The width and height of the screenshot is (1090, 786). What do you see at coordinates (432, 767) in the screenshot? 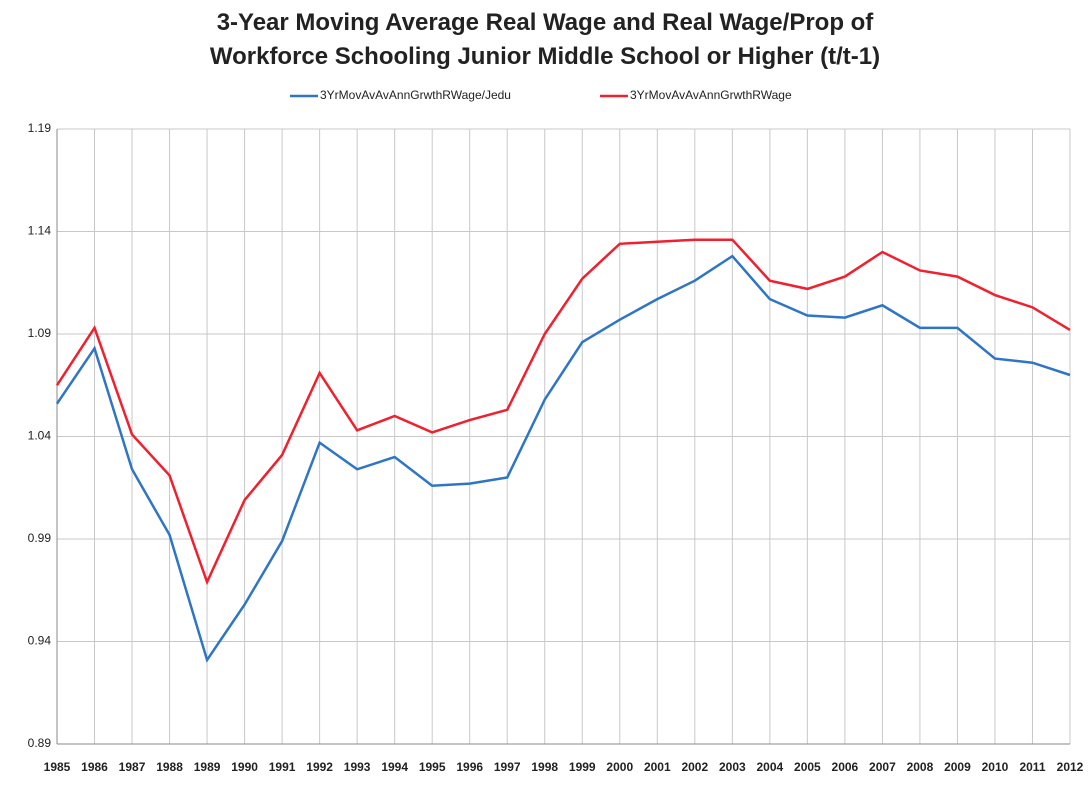
I see `x-tick-label: 1995` at bounding box center [432, 767].